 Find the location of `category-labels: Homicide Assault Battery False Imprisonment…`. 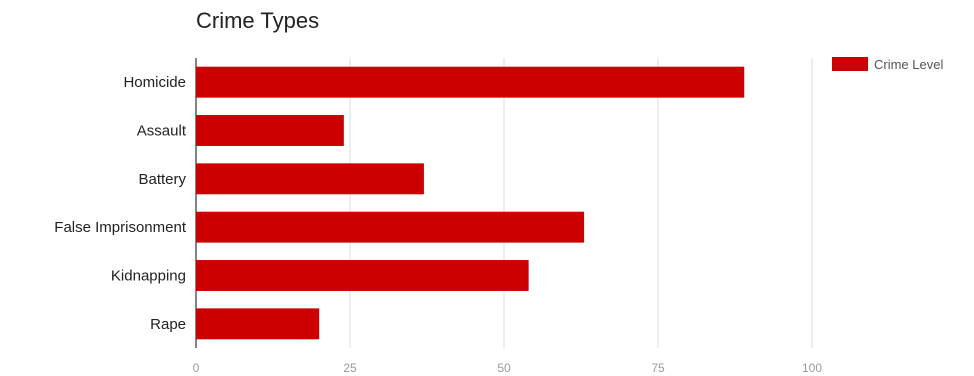

category-labels: Homicide Assault Battery False Imprisonment… is located at coordinates (120, 203).